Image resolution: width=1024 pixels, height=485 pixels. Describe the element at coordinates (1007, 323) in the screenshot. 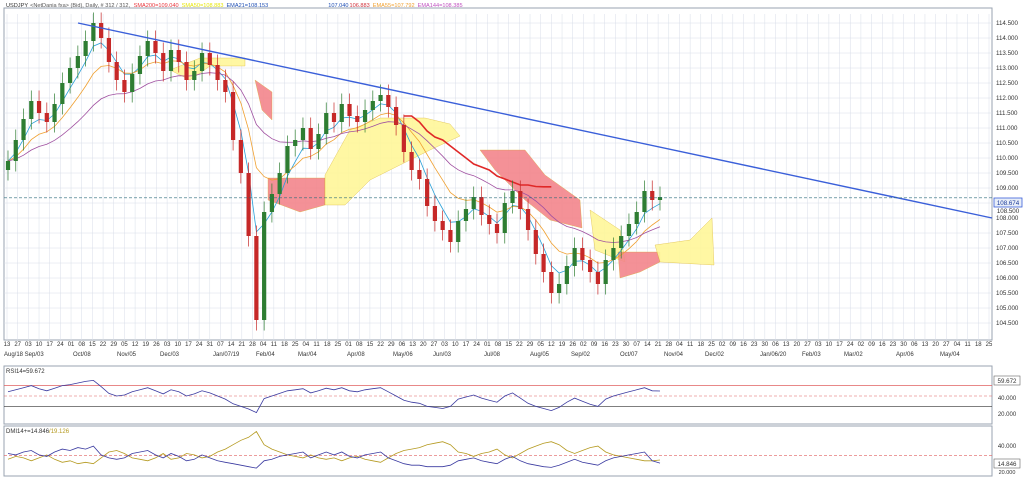

I see `y-tick-label: 104.500` at that location.